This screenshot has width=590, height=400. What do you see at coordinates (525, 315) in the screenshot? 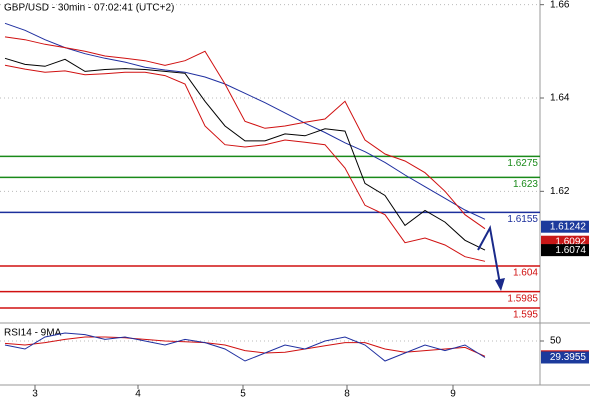
I see `level-label: 1.595` at bounding box center [525, 315].